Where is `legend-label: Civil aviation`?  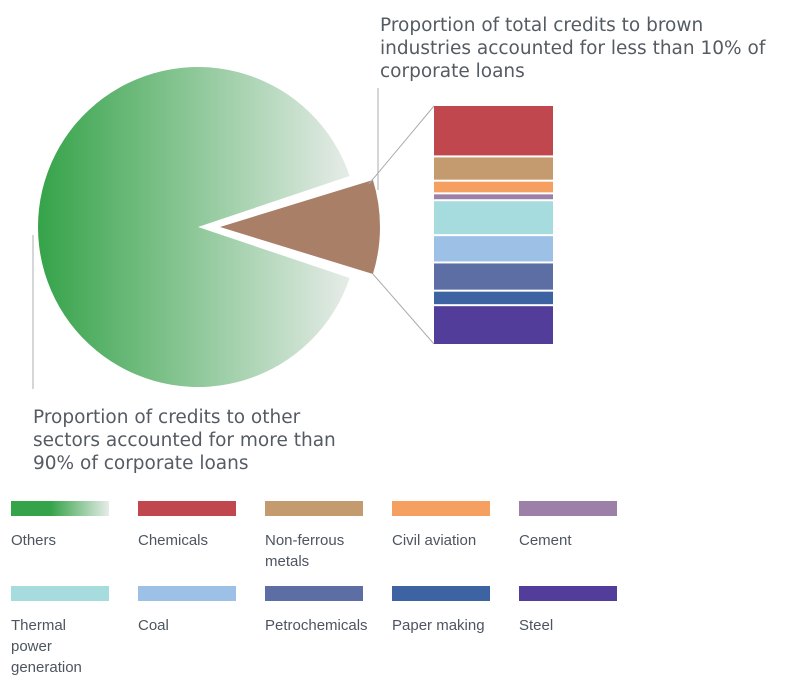 legend-label: Civil aviation is located at coordinates (434, 540).